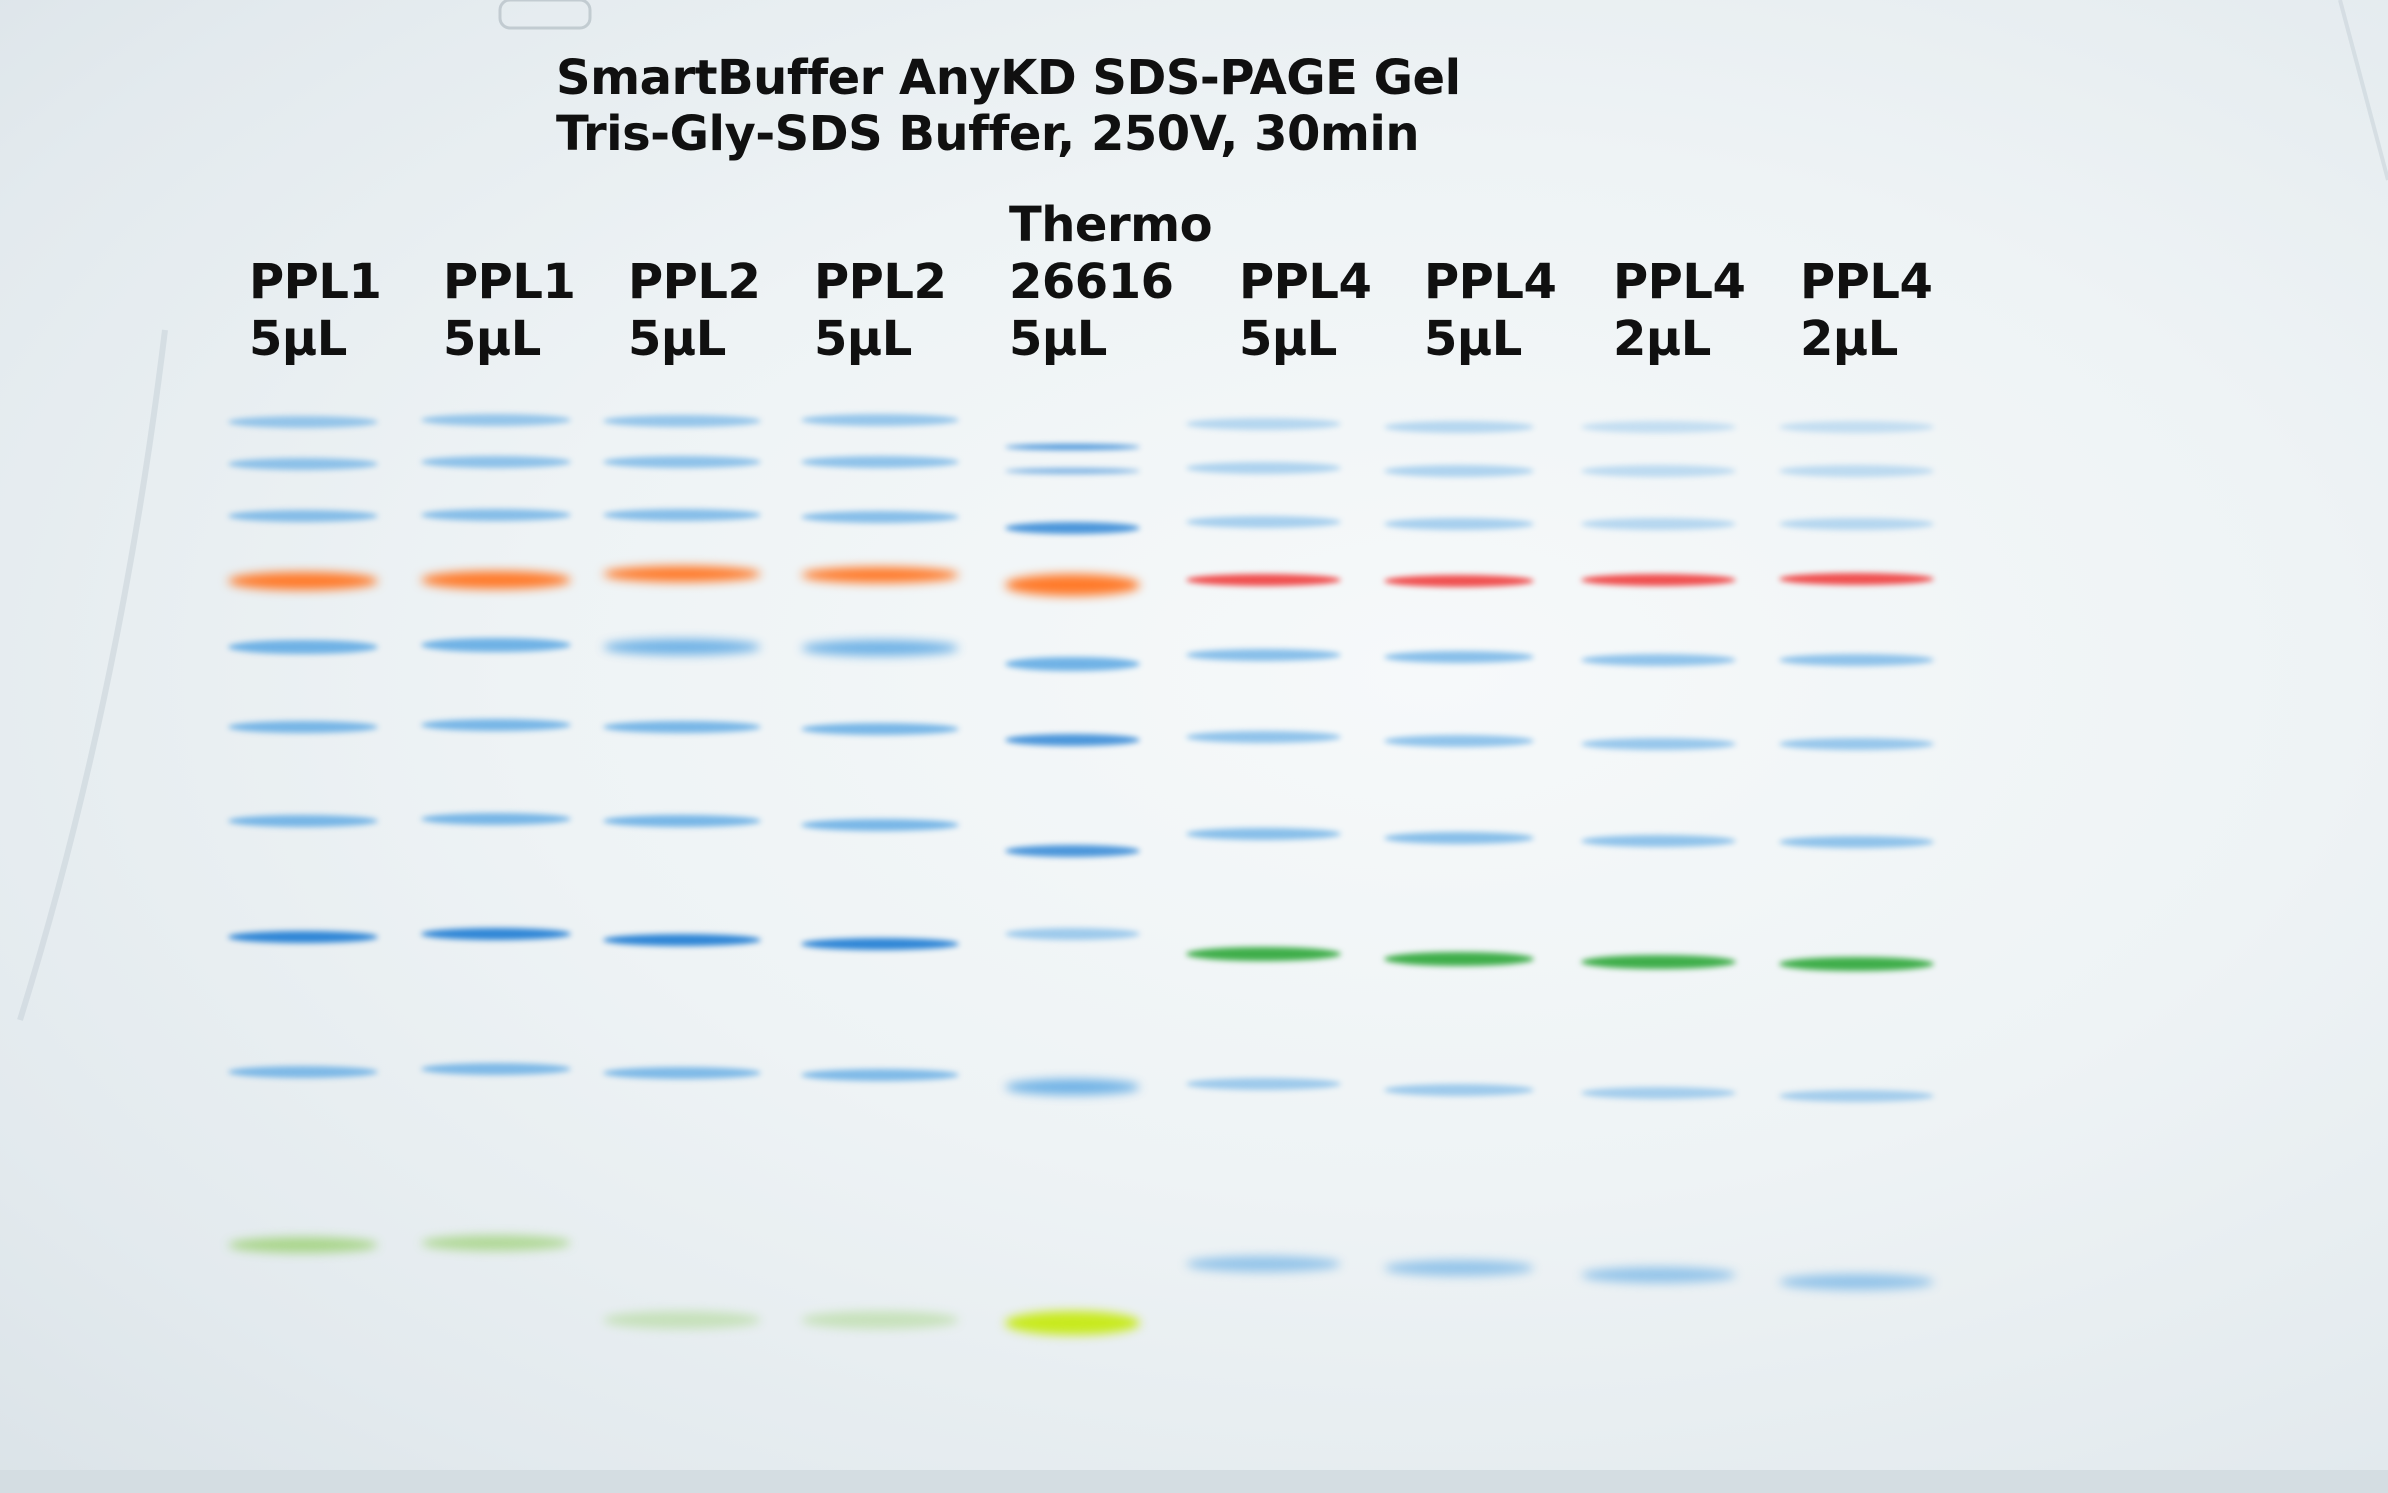 This screenshot has height=1493, width=2388. I want to click on lane-8-name: PPL4, so click(1679, 282).